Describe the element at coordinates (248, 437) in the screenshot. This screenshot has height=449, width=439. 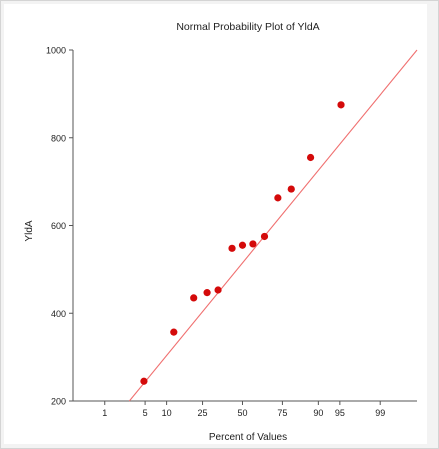
I see `x-axis-label: Percent of Values` at that location.